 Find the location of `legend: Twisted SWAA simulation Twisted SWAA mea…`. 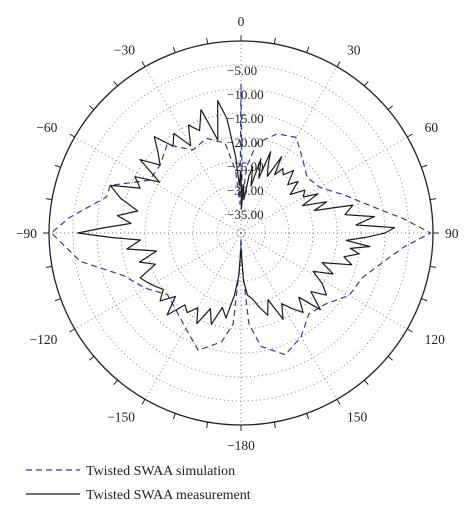

legend: Twisted SWAA simulation Twisted SWAA mea… is located at coordinates (138, 483).